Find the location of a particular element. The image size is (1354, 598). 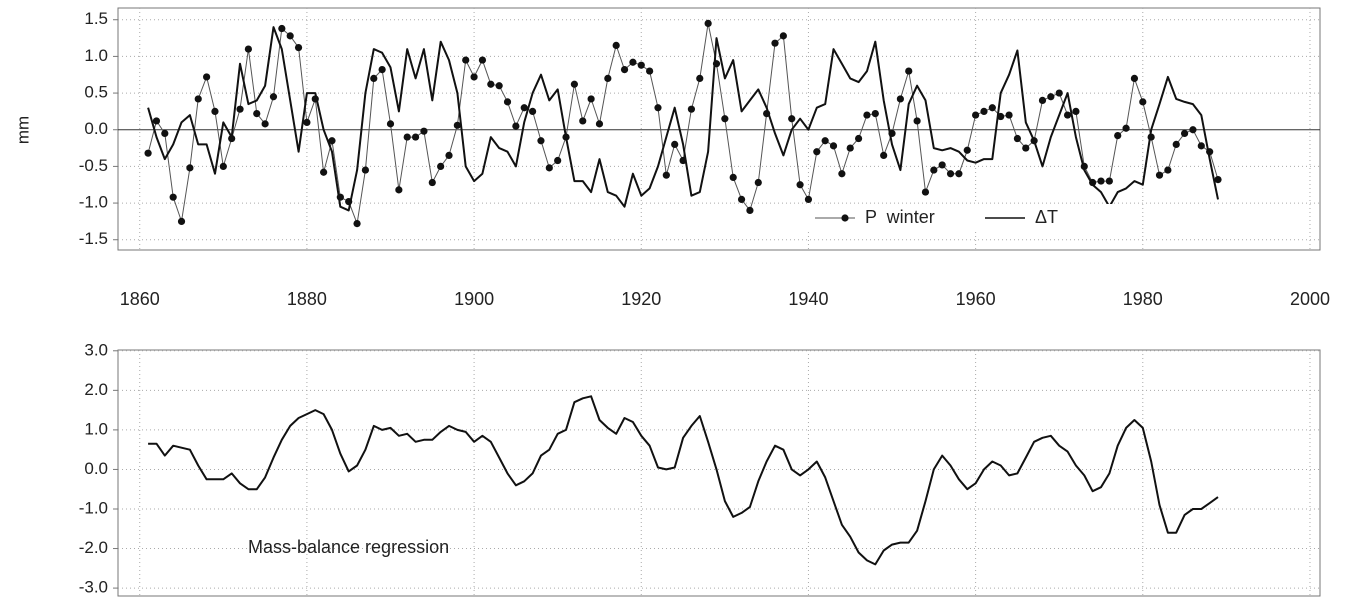

x-tick-label: 1900 is located at coordinates (474, 299).